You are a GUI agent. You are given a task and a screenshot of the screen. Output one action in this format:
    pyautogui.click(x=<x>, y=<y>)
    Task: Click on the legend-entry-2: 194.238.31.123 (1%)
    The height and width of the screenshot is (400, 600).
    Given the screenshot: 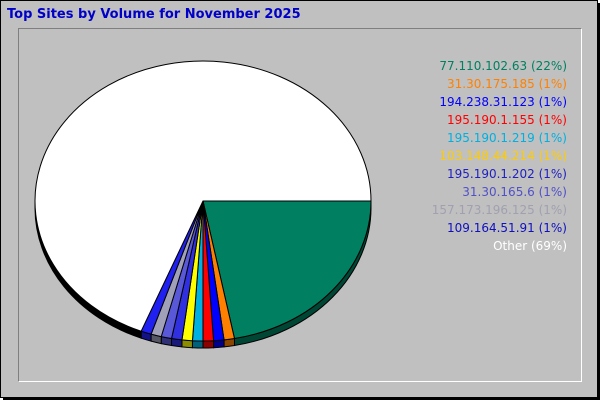 What is the action you would take?
    pyautogui.click(x=503, y=102)
    